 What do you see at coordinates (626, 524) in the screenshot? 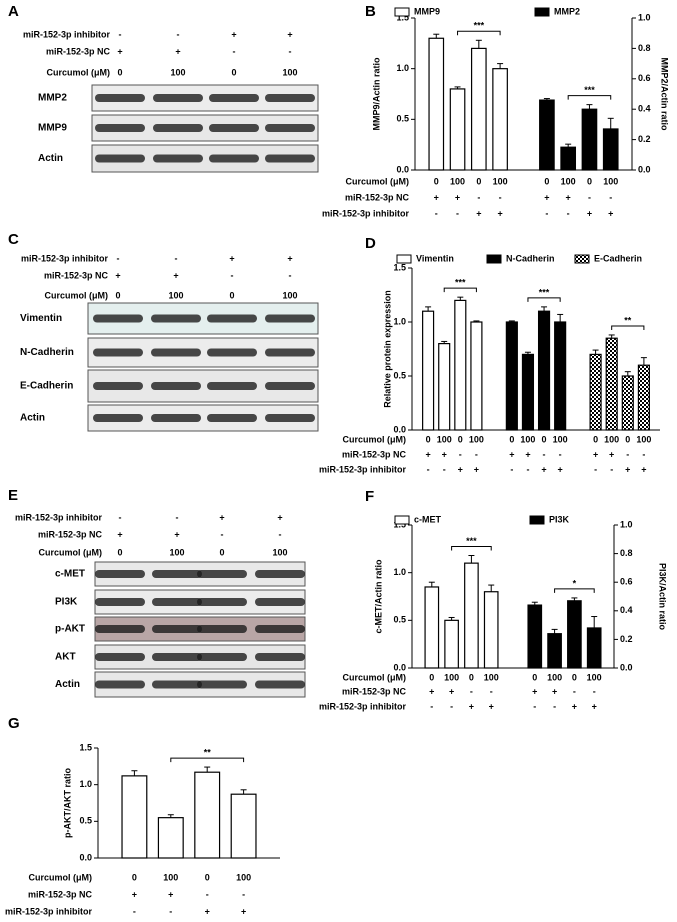
I see `y2-tick-label: 1.0` at bounding box center [626, 524].